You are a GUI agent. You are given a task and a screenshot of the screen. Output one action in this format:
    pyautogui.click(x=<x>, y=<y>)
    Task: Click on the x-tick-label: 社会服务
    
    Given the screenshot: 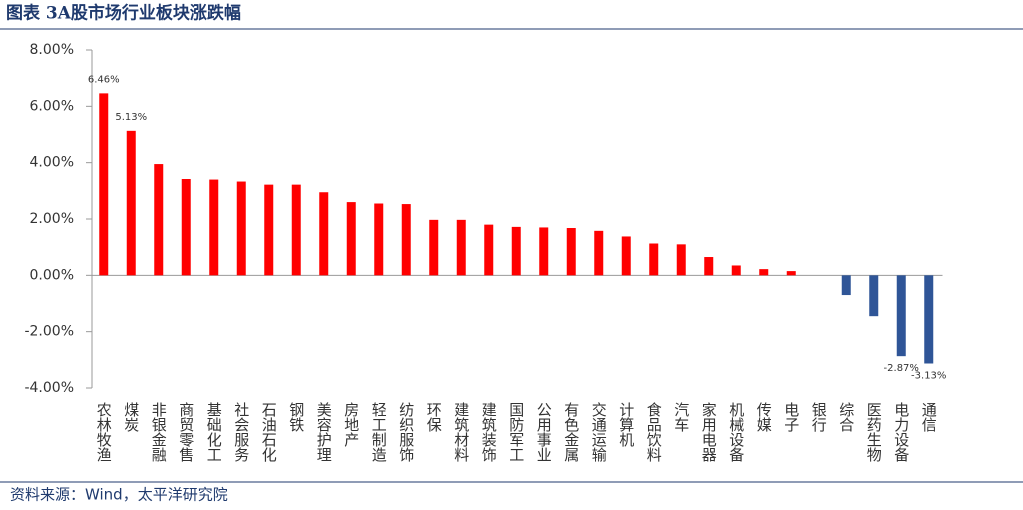 What is the action you would take?
    pyautogui.click(x=241, y=432)
    